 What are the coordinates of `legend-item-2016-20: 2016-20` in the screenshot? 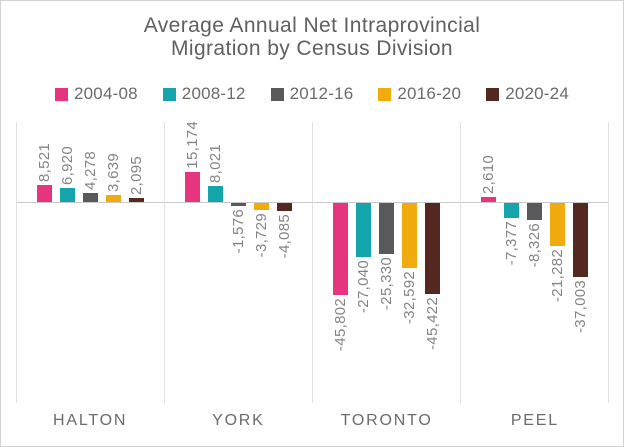 It's located at (419, 94).